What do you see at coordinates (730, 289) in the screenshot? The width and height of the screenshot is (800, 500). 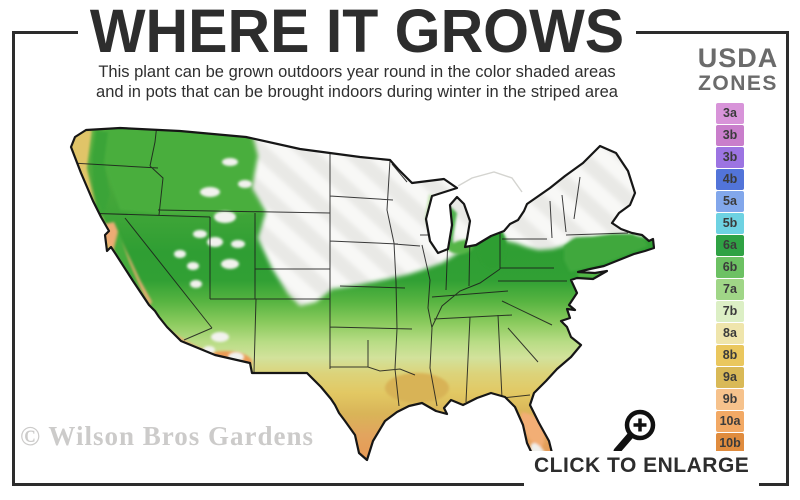 I see `zone-swatch-7a: 7a` at bounding box center [730, 289].